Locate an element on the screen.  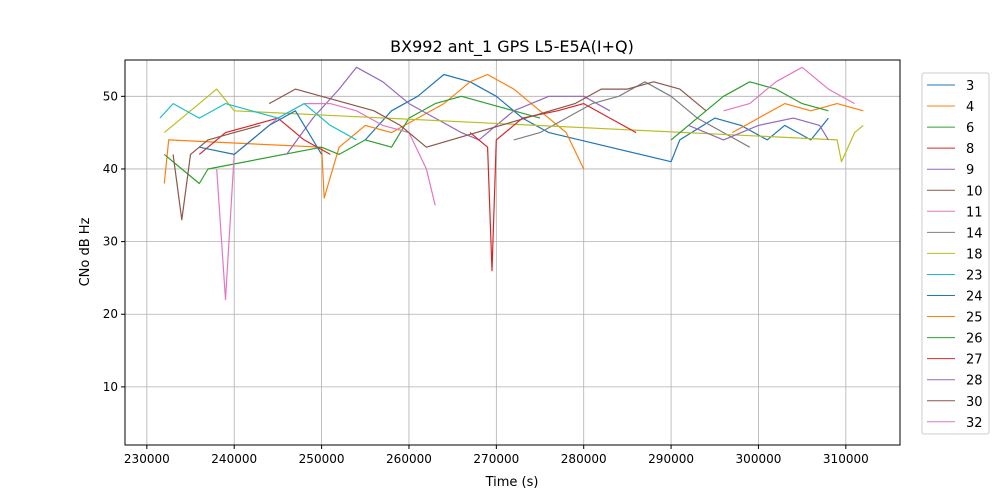
legend-label: 23 is located at coordinates (974, 275).